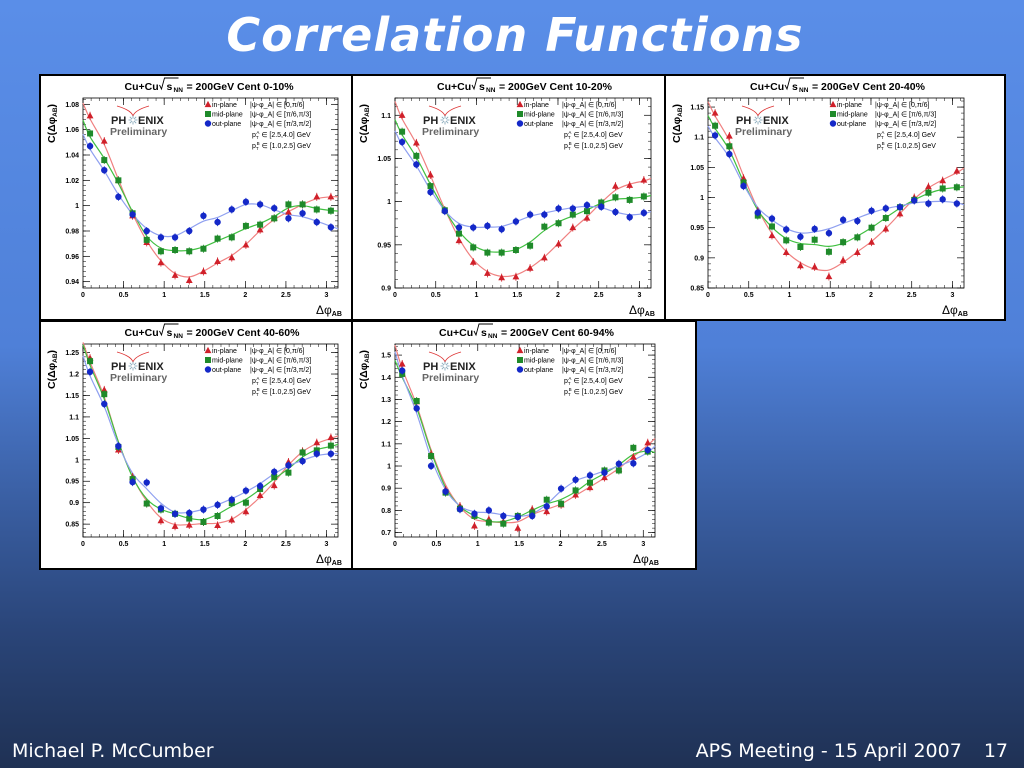 Image resolution: width=1024 pixels, height=768 pixels. What do you see at coordinates (244, 333) in the screenshot?
I see `title-suffix: = 200GeV Cent 40-60%` at bounding box center [244, 333].